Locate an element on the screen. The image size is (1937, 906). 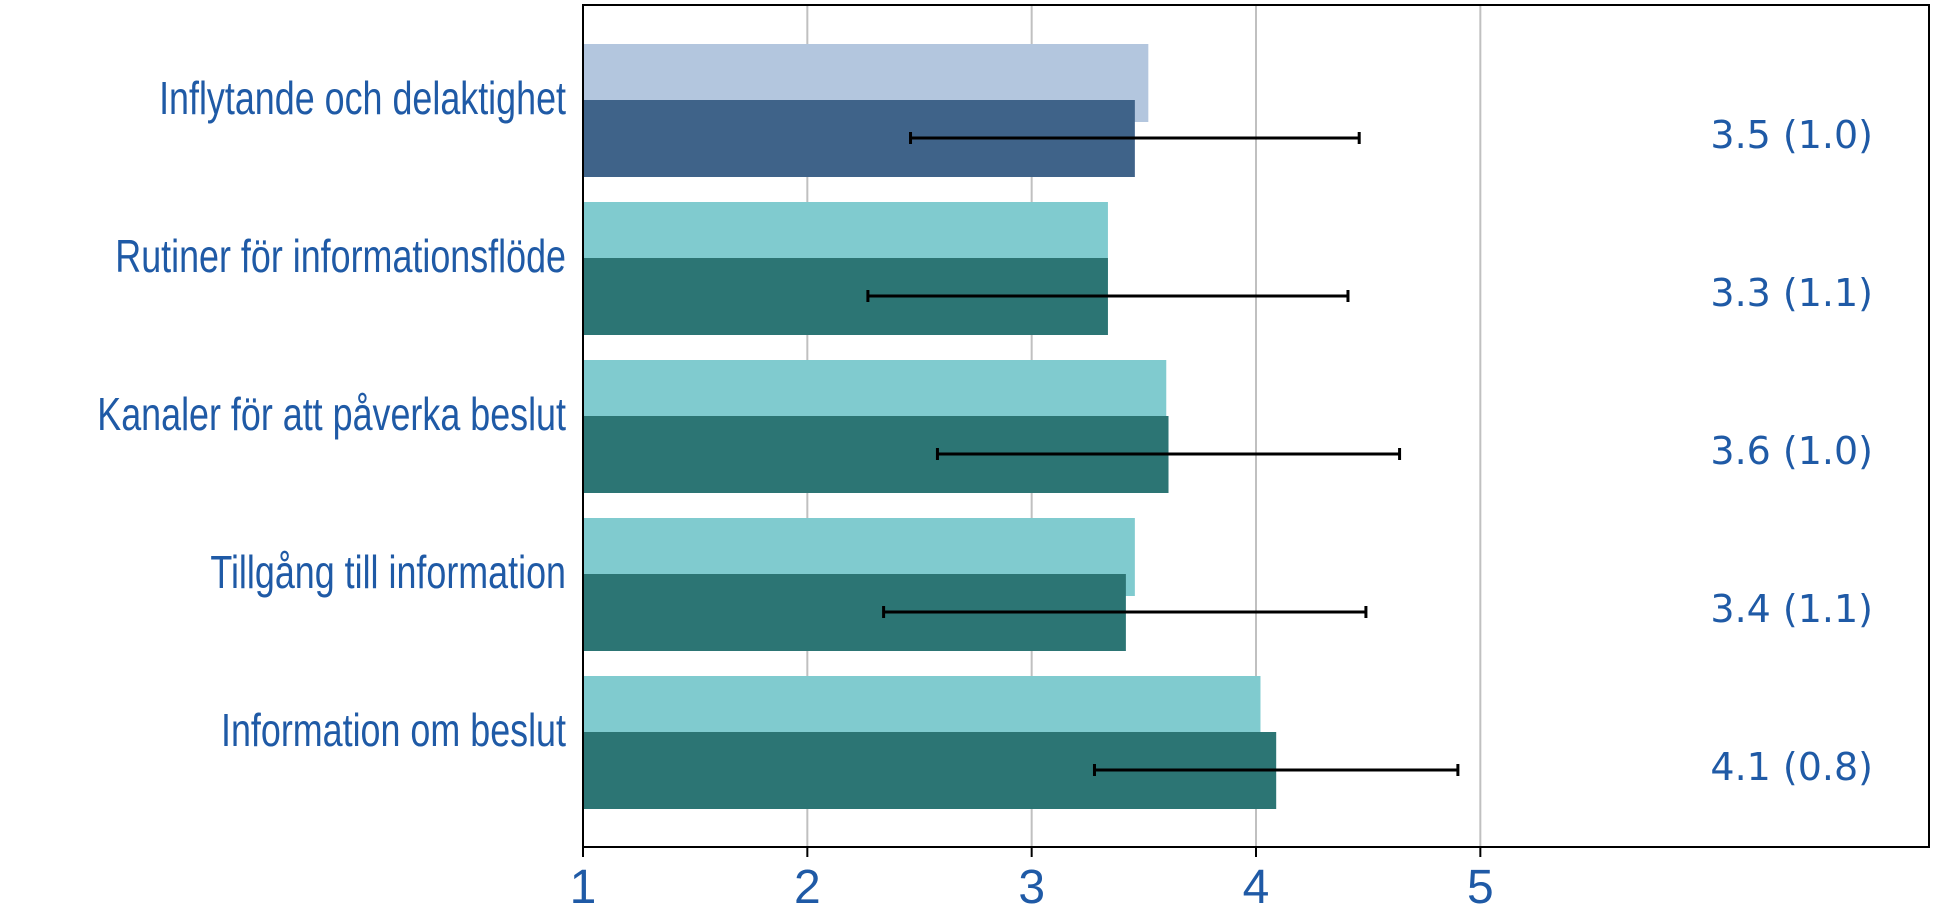
stat-label: 3.5 (1.0) is located at coordinates (1791, 135).